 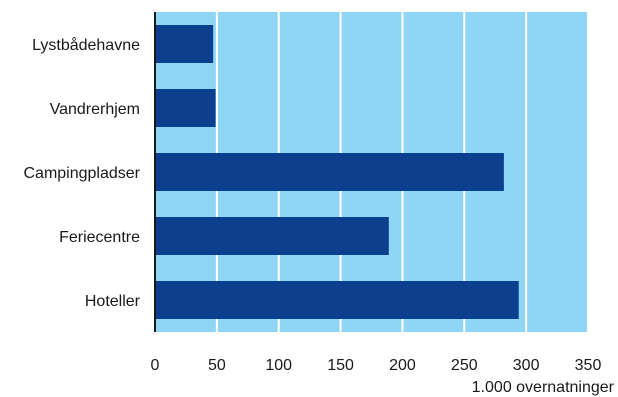 What do you see at coordinates (402, 365) in the screenshot?
I see `x-tick-label-200: 200` at bounding box center [402, 365].